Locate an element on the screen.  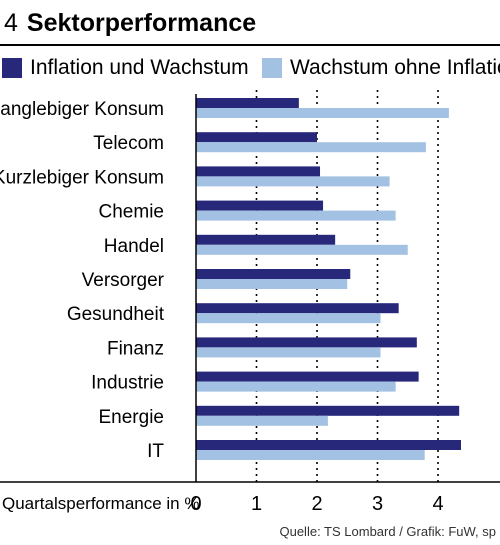
x-tick-label: 2 is located at coordinates (316, 504).